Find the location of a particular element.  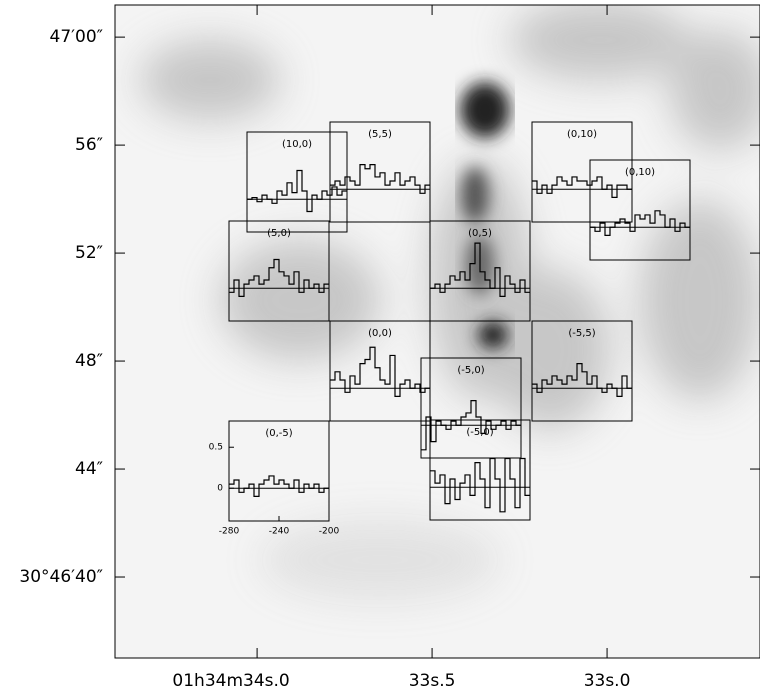

spectrum-panel: (0,-5) -280 -240 -200 0 0.5 is located at coordinates (274, 478).